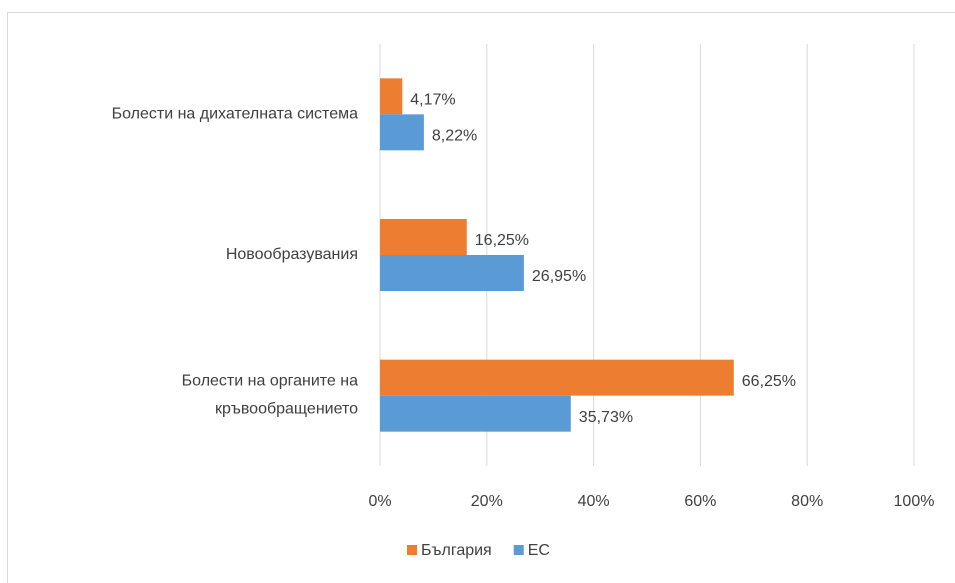 The height and width of the screenshot is (583, 955). I want to click on x-tick-label: 0%, so click(379, 501).